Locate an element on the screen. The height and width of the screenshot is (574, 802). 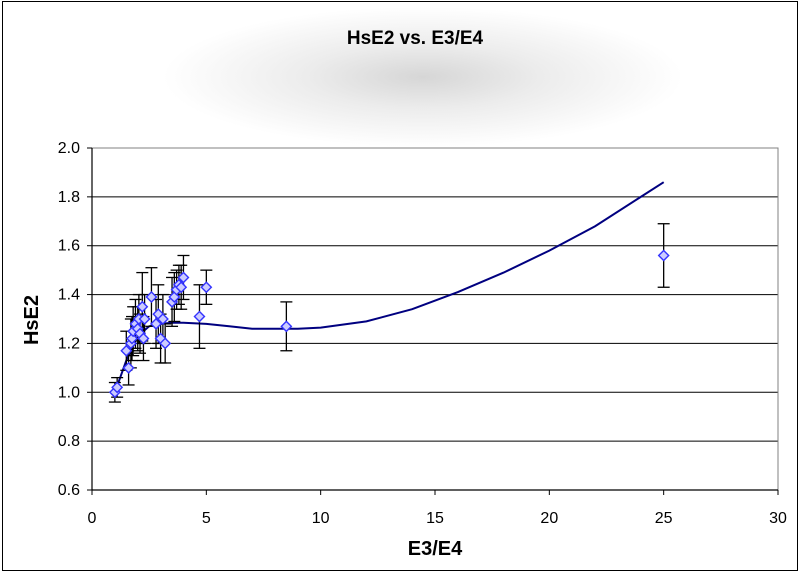
y-tick-label: 1.2 is located at coordinates (69, 343).